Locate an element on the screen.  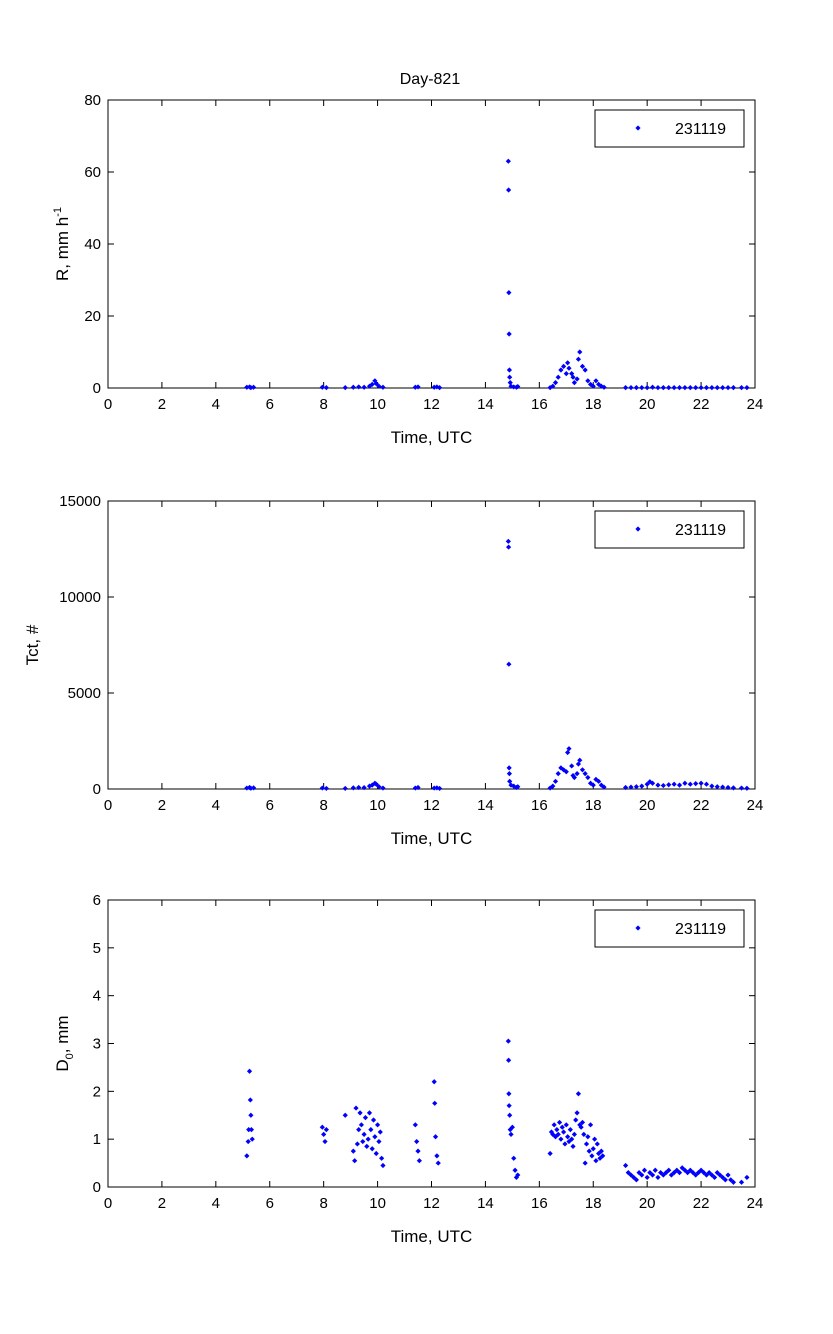
x-tick-label: 14 is located at coordinates (485, 404).